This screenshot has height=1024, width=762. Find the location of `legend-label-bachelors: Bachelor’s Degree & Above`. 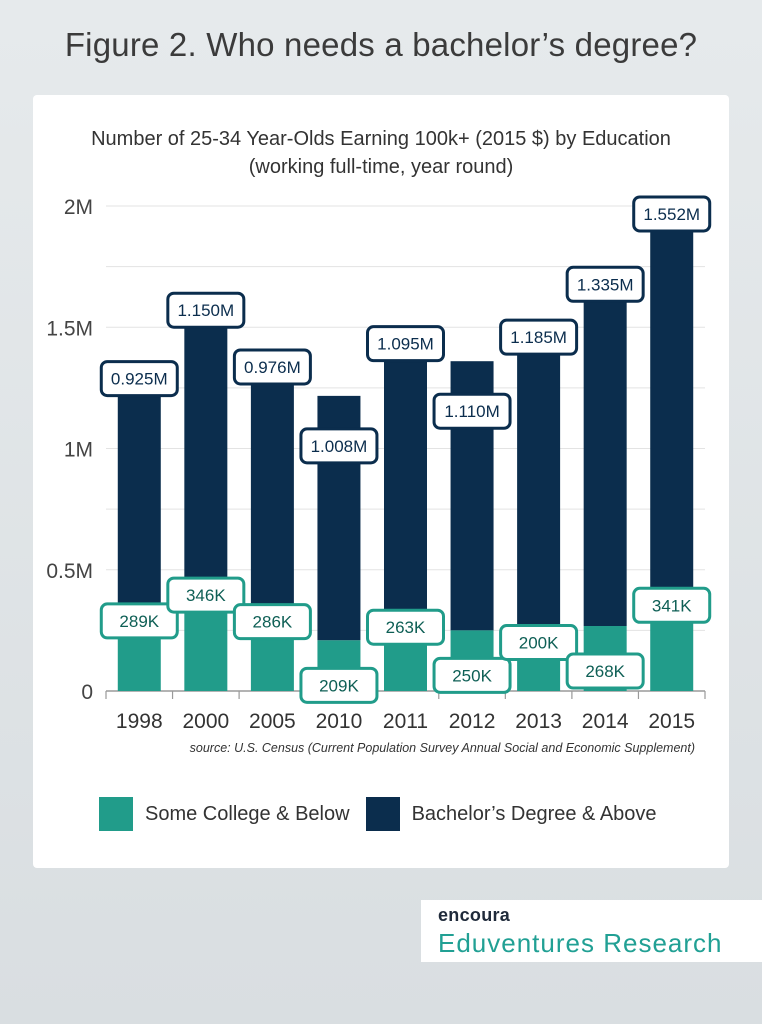

legend-label-bachelors: Bachelor’s Degree & Above is located at coordinates (534, 813).